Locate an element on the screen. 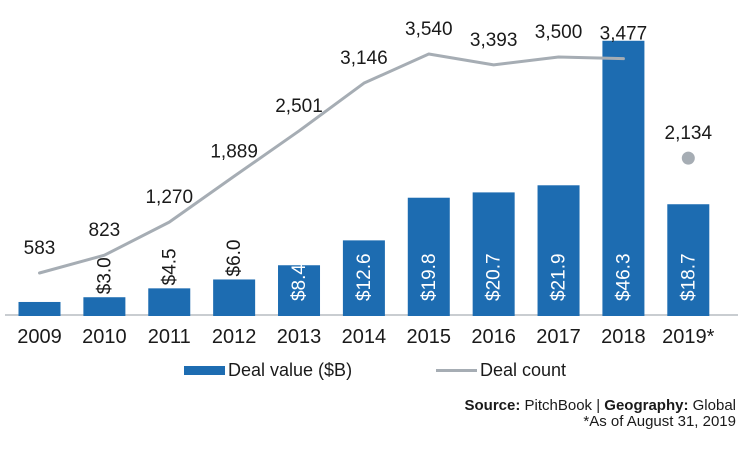 This screenshot has height=449, width=743. bar-value-label-2017: $21.9 is located at coordinates (559, 277).